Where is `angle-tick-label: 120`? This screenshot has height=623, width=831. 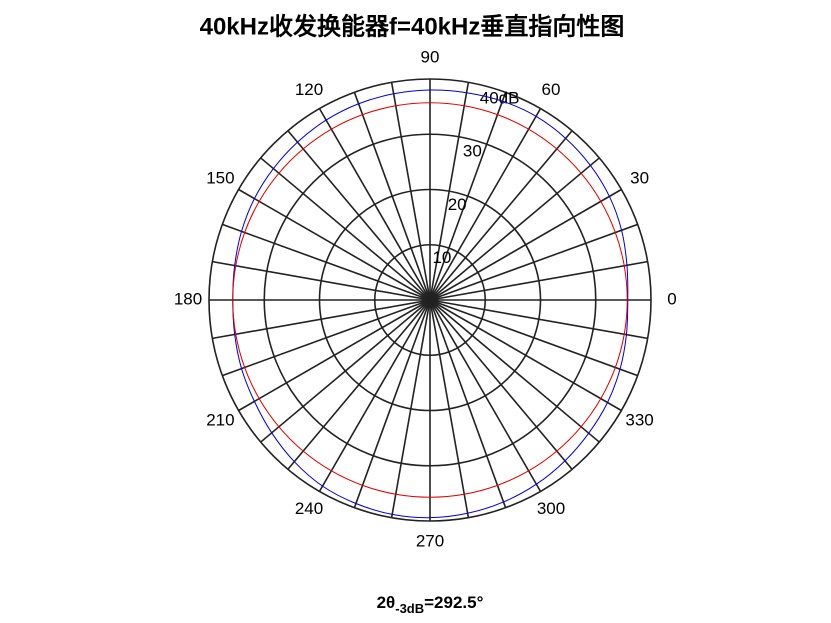
angle-tick-label: 120 is located at coordinates (309, 89).